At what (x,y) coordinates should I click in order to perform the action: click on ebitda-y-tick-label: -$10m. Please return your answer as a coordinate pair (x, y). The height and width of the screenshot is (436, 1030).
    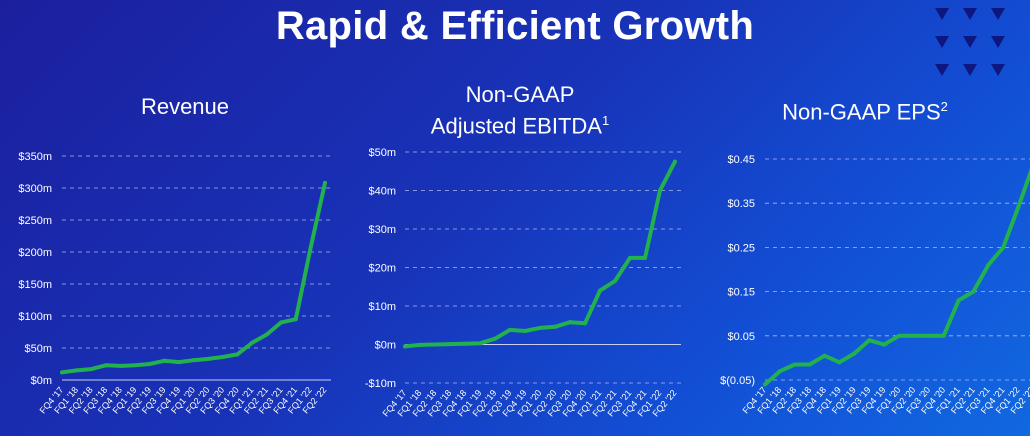
    Looking at the image, I should click on (380, 384).